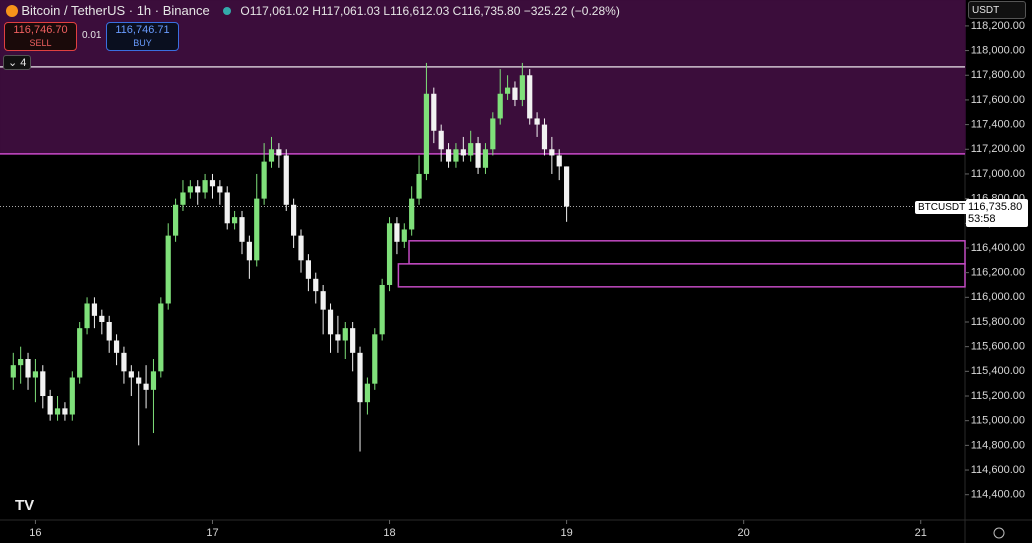 Image resolution: width=1032 pixels, height=543 pixels. I want to click on buy-button: 116,746.71 BUY, so click(142, 36).